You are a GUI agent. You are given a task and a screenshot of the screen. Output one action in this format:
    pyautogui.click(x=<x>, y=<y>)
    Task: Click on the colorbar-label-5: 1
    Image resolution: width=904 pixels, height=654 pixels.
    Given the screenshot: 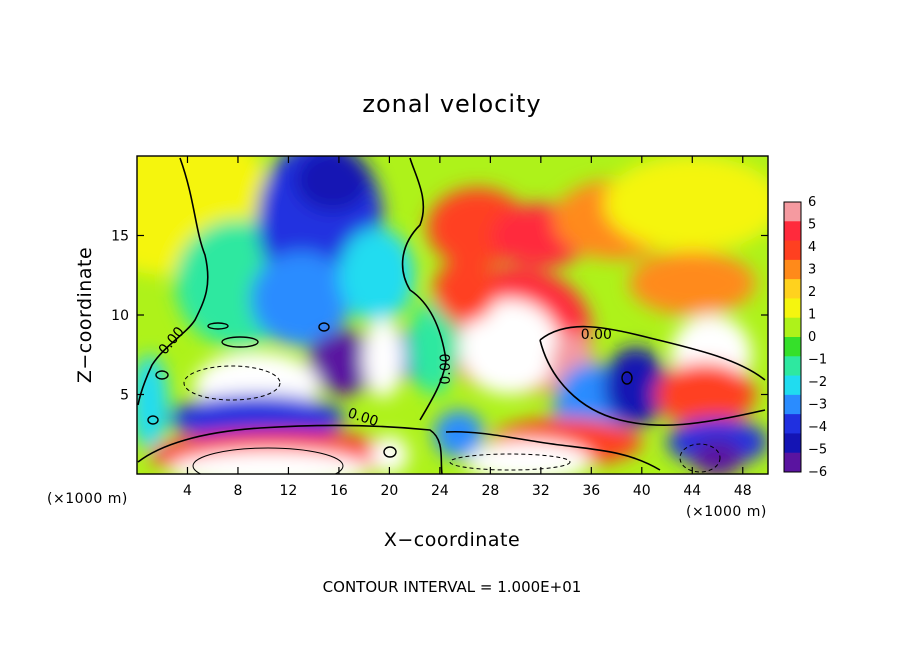 What is the action you would take?
    pyautogui.click(x=812, y=315)
    